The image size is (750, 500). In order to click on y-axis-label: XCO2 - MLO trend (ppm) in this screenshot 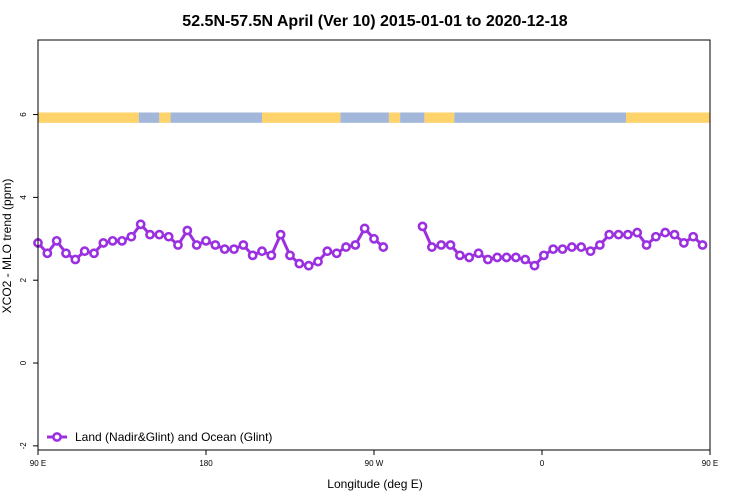, I will do `click(7, 246)`.